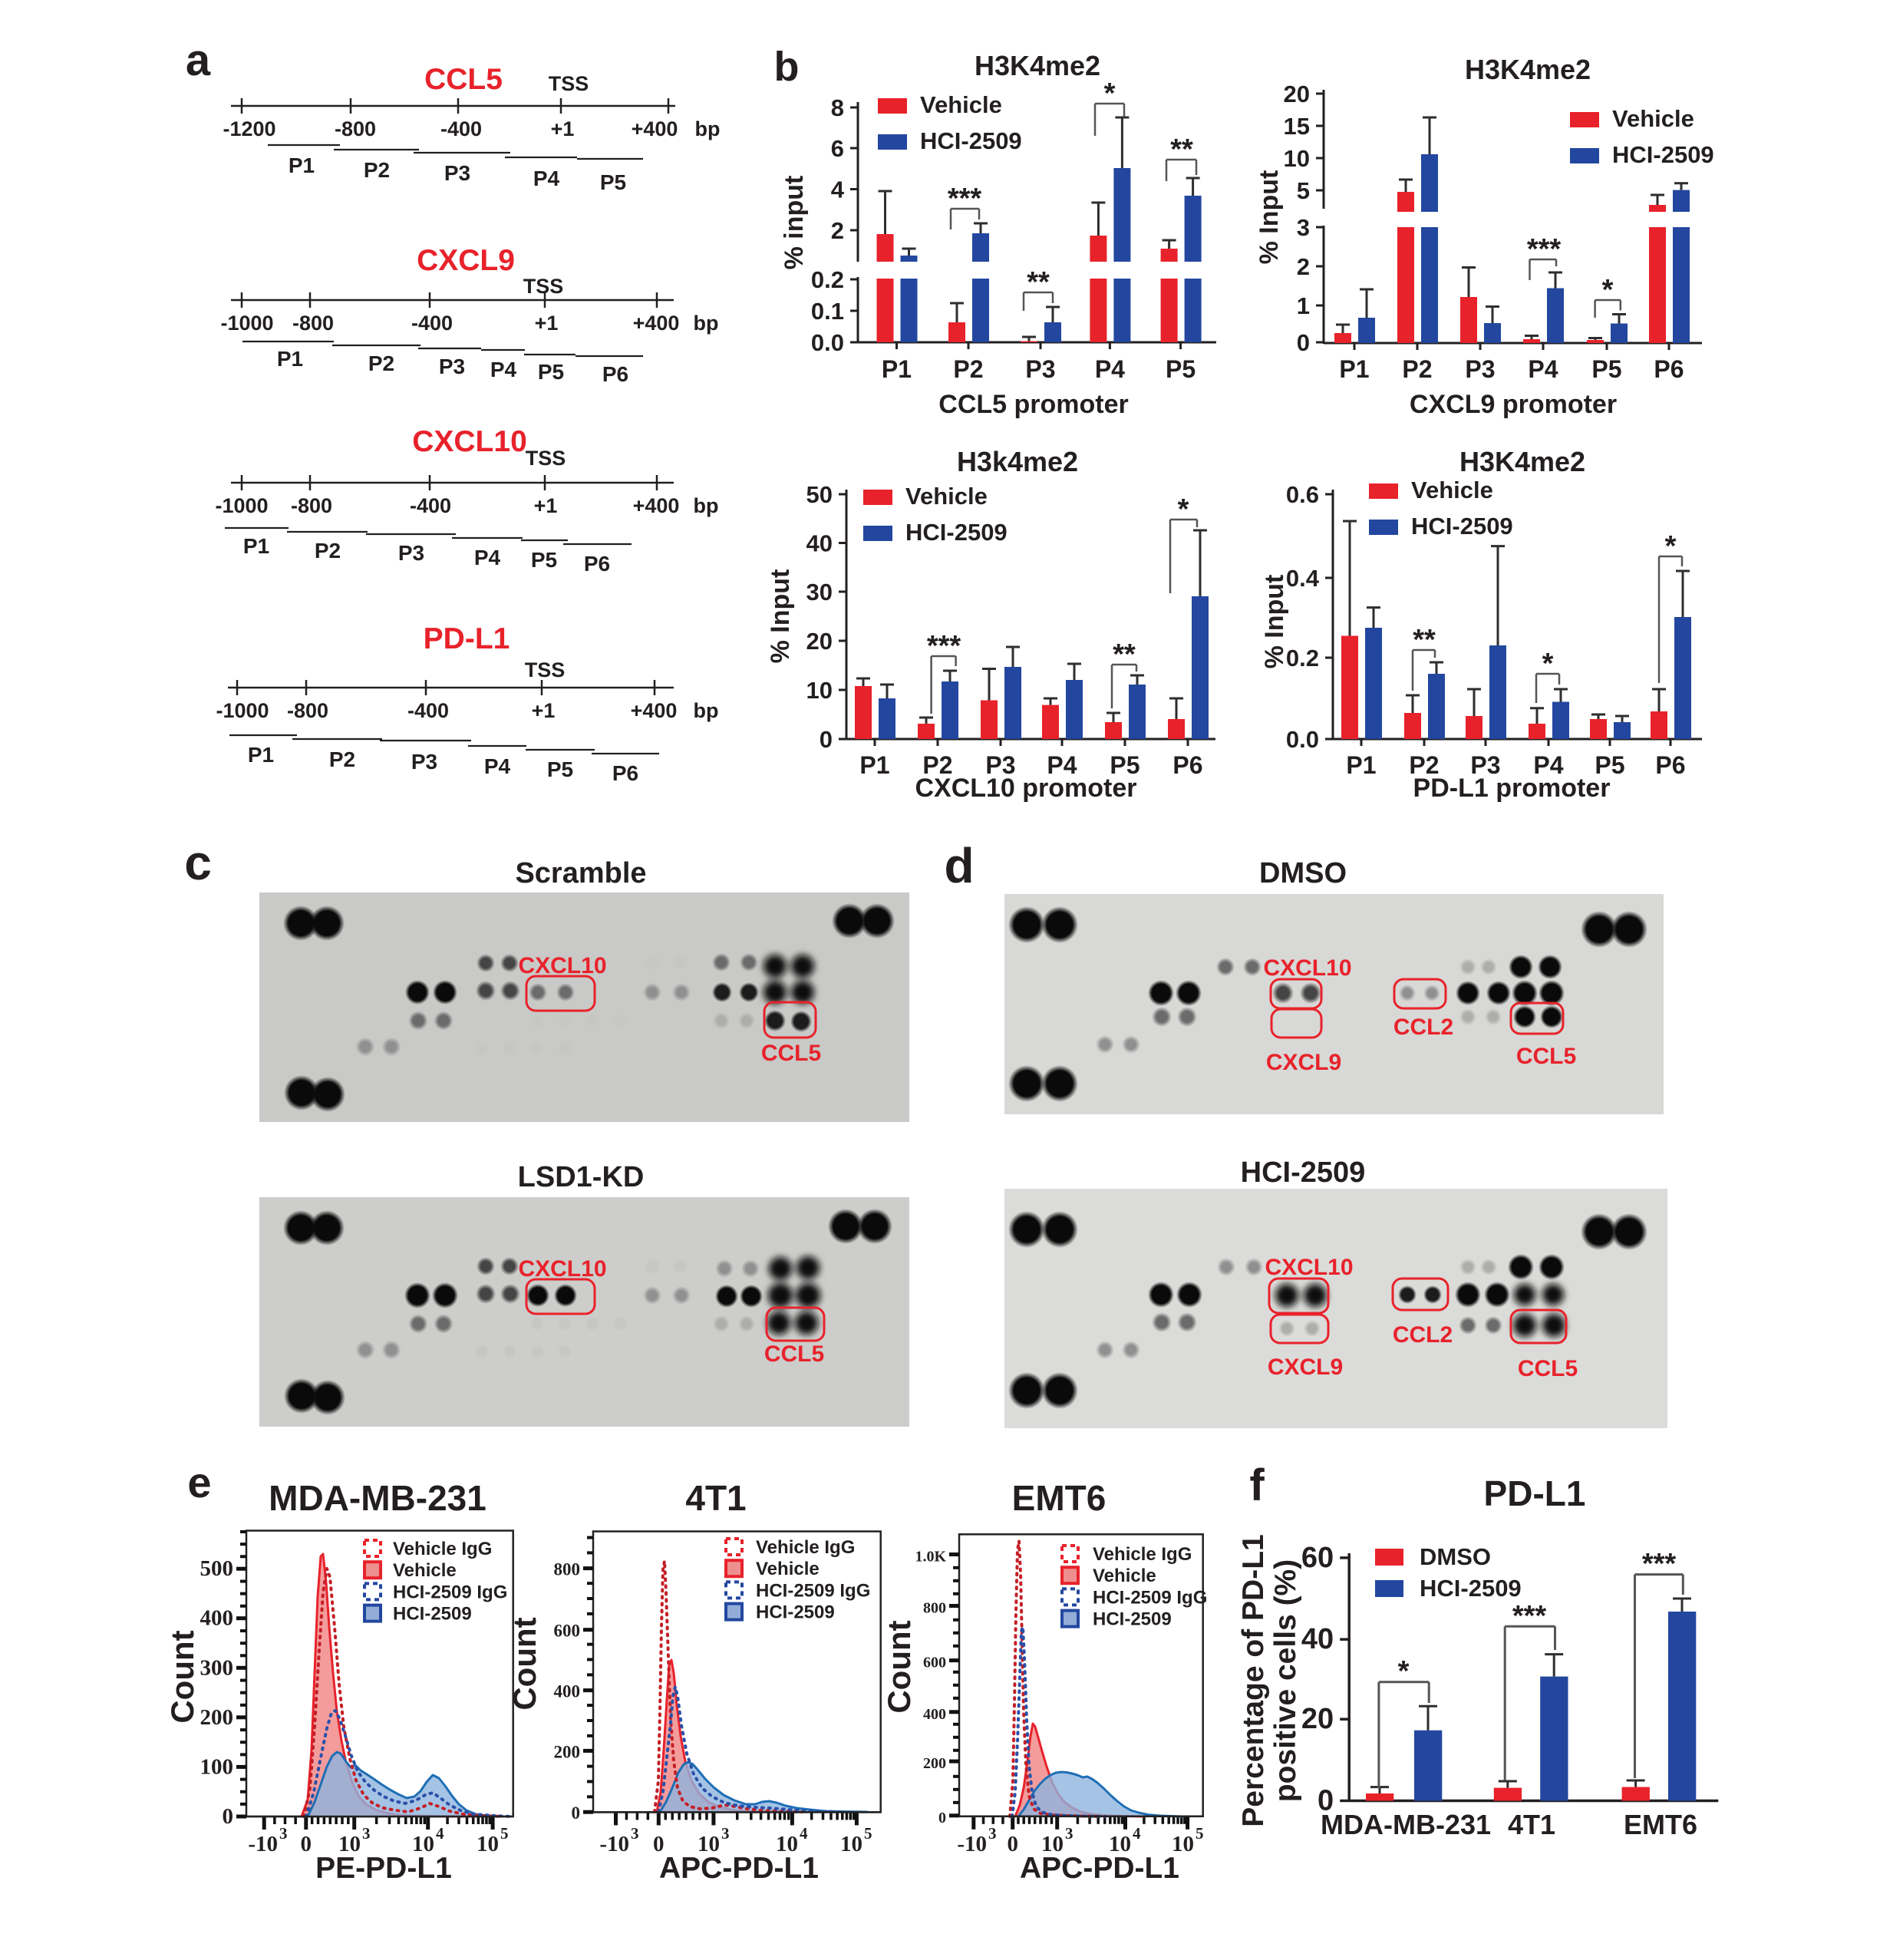 The image size is (1903, 1960). Describe the element at coordinates (934, 1663) in the screenshot. I see `svg-text: 600` at that location.